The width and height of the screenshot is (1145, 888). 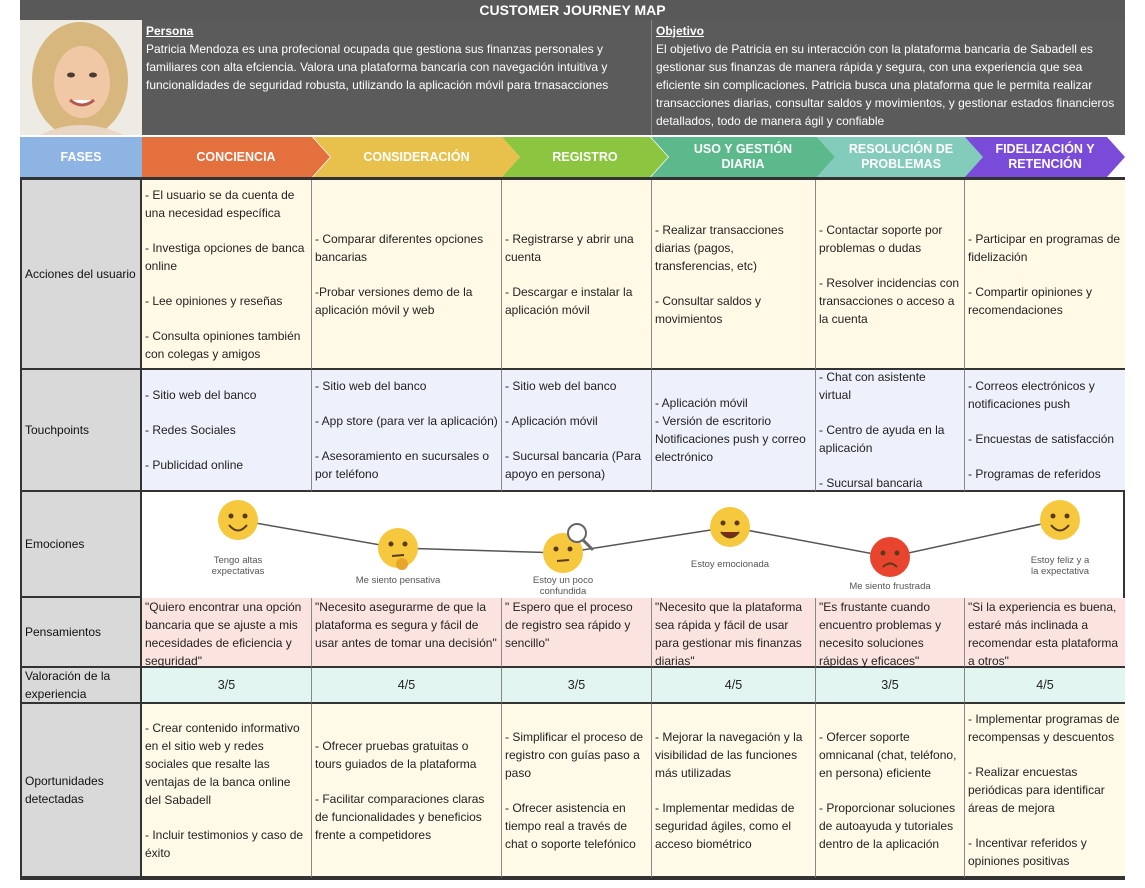 I want to click on phase-arrow: CONCIENCIA, so click(x=236, y=157).